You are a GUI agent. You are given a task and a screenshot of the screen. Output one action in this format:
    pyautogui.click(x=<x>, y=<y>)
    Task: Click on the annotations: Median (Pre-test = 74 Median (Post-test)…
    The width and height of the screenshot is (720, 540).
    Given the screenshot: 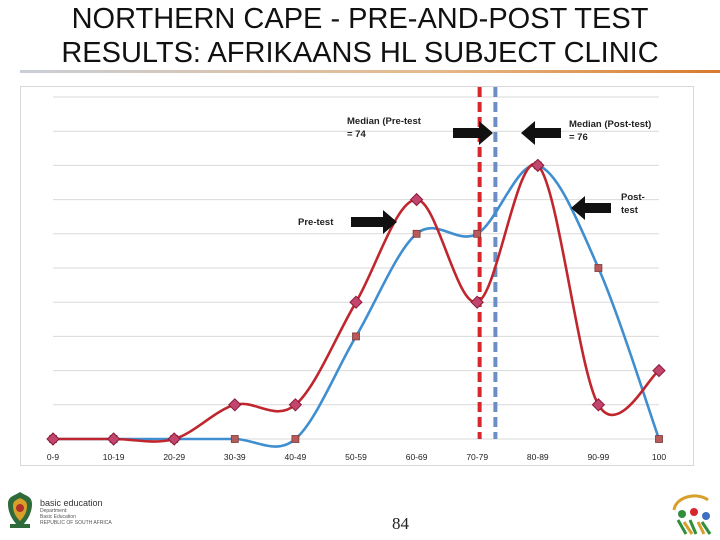 What is the action you would take?
    pyautogui.click(x=474, y=175)
    